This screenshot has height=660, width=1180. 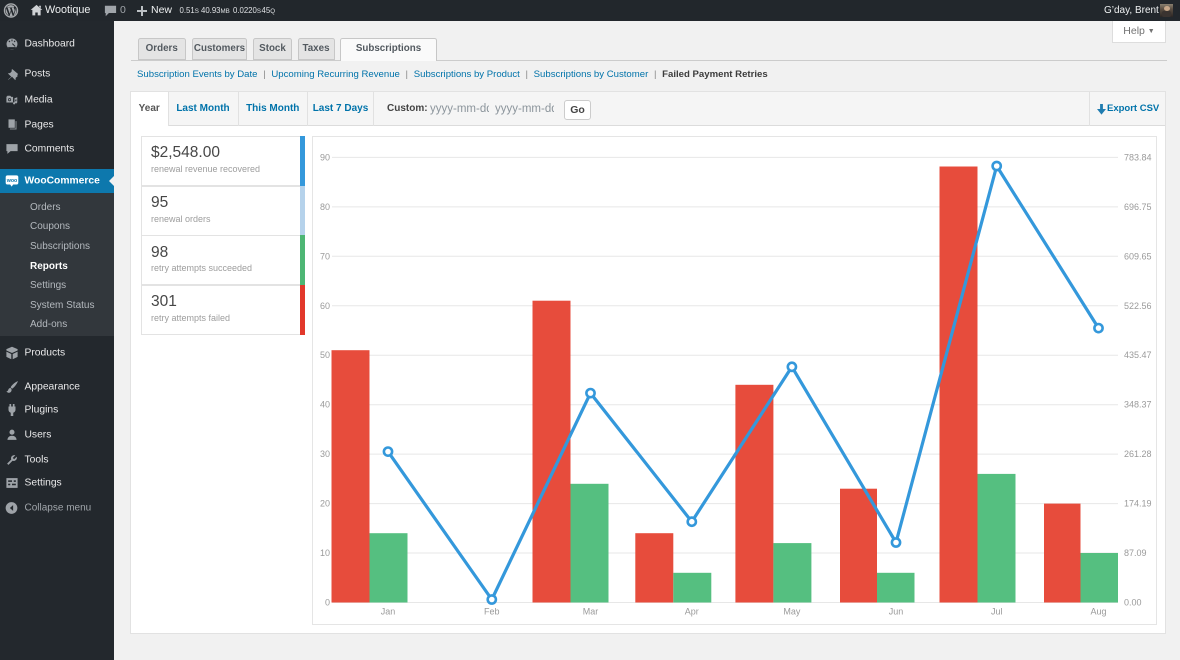 What do you see at coordinates (12, 181) in the screenshot?
I see `svg-text: woo` at bounding box center [12, 181].